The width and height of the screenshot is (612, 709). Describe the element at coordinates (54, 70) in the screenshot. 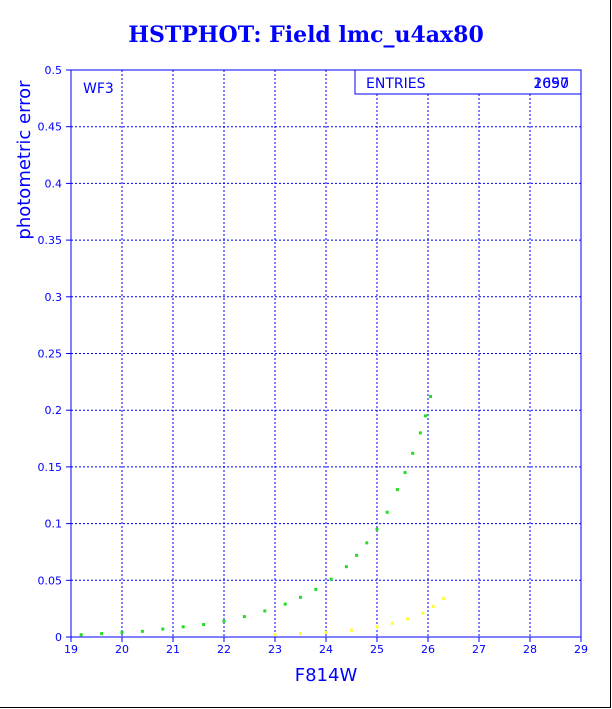

I see `y-tick-label: 0.5` at that location.